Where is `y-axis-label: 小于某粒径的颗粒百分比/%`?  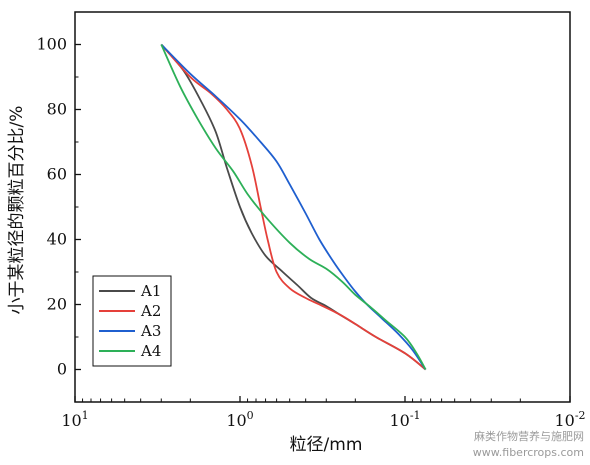 y-axis-label: 小于某粒径的颗粒百分比/% is located at coordinates (17, 210).